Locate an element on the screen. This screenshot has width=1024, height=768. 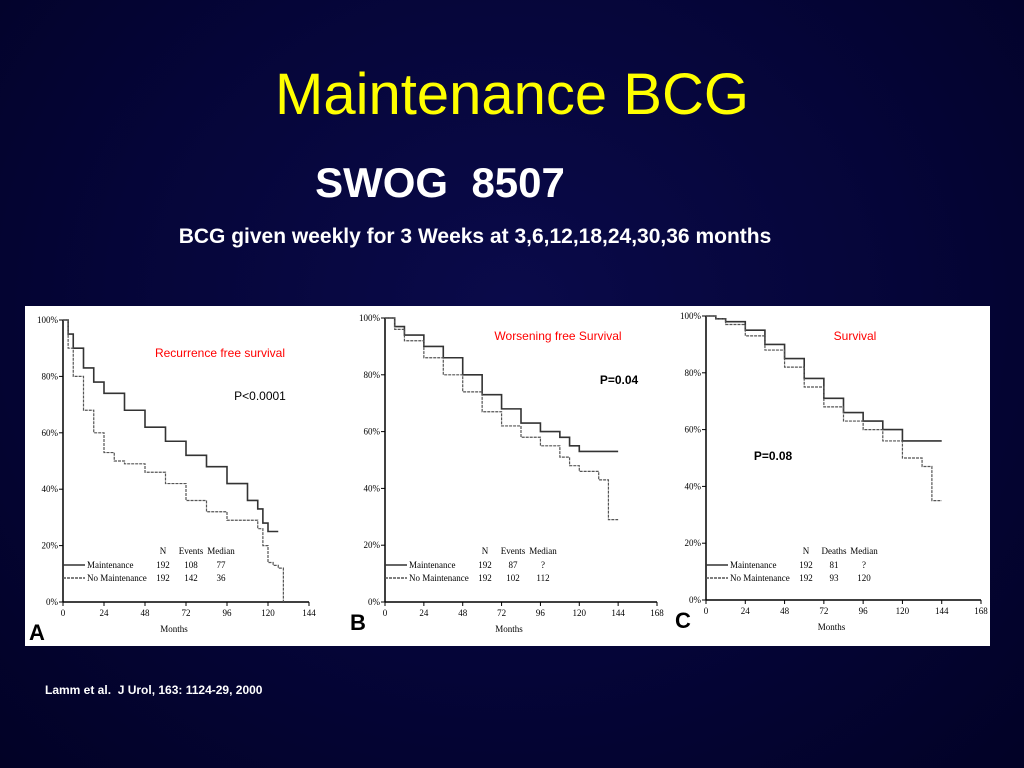
slide-subtitle: SWOG 8507 is located at coordinates (440, 182).